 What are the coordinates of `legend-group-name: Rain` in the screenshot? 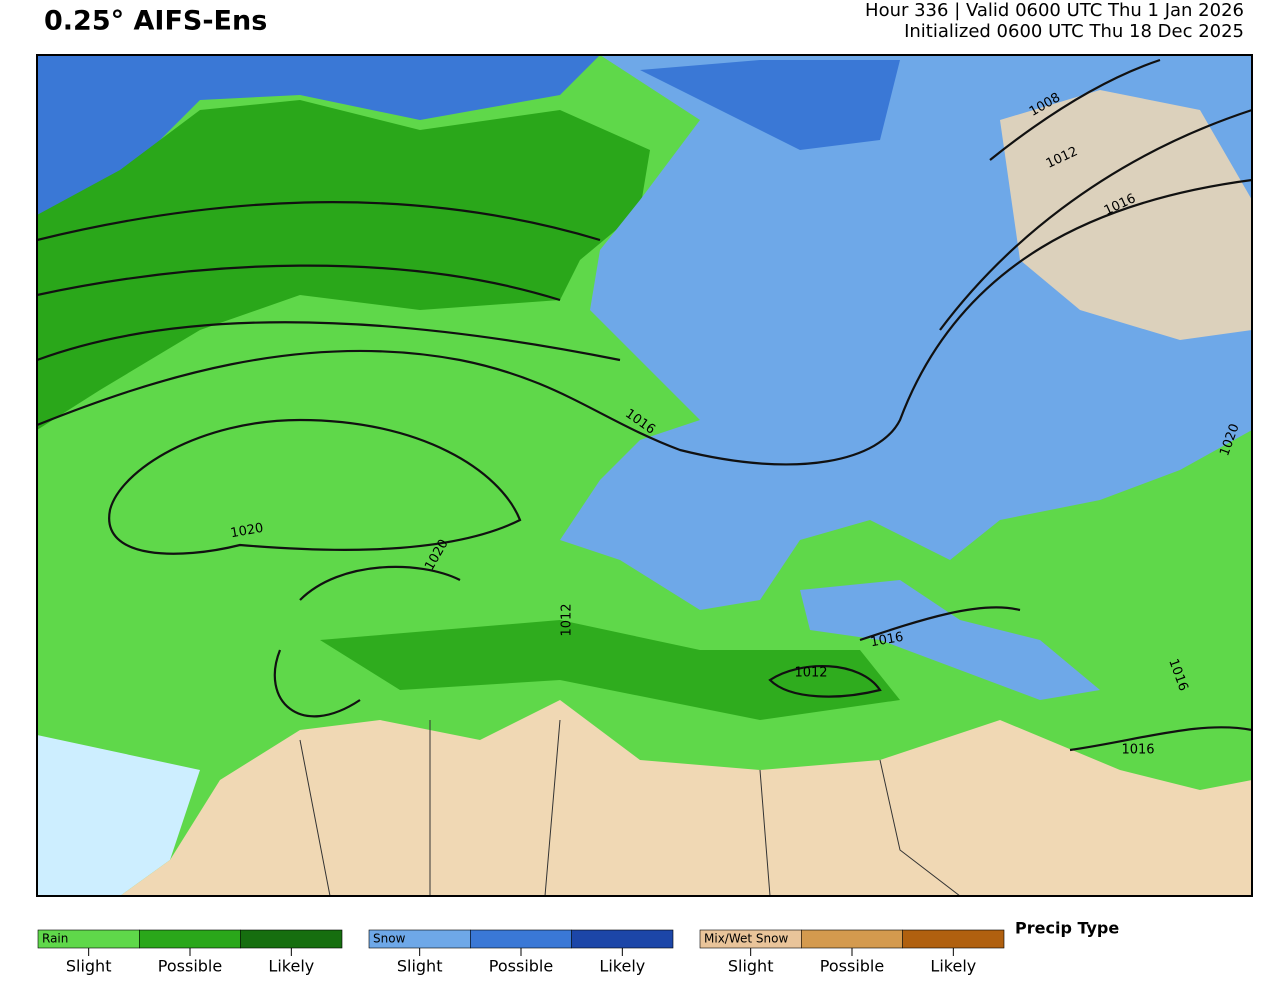 It's located at (55, 939).